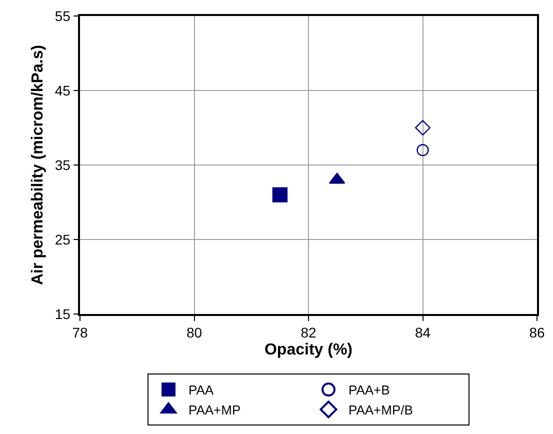 This screenshot has height=434, width=553. Describe the element at coordinates (62, 239) in the screenshot. I see `y-tick-label: 25` at that location.